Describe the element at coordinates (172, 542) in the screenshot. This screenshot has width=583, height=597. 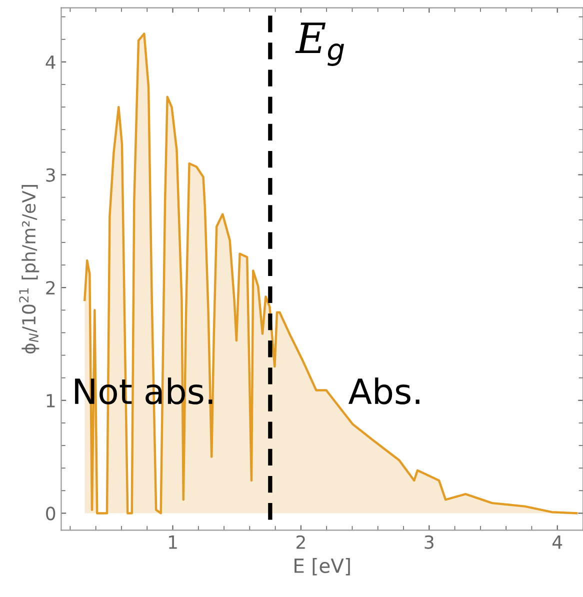
I see `x-tick-label: 1` at that location.